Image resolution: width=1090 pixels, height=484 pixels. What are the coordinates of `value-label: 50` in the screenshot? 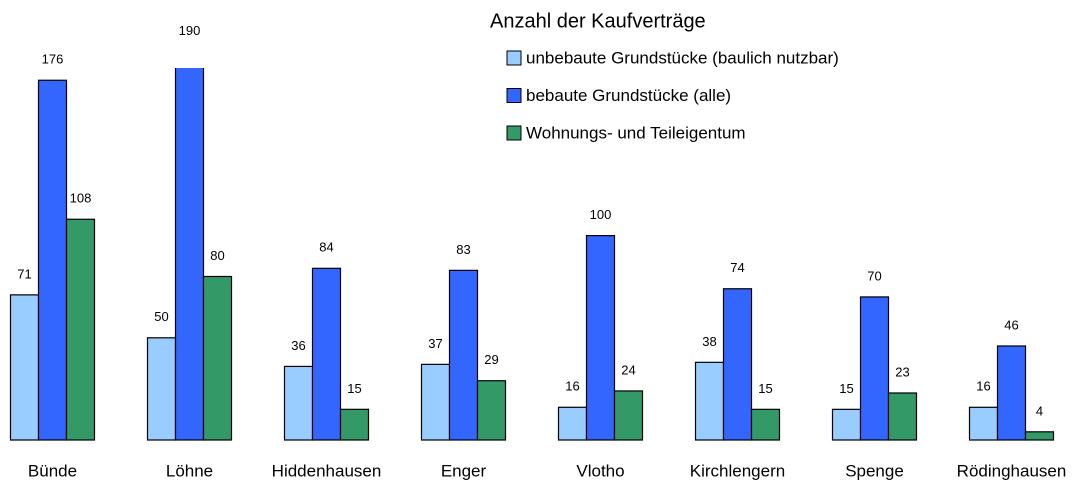 It's located at (161, 316).